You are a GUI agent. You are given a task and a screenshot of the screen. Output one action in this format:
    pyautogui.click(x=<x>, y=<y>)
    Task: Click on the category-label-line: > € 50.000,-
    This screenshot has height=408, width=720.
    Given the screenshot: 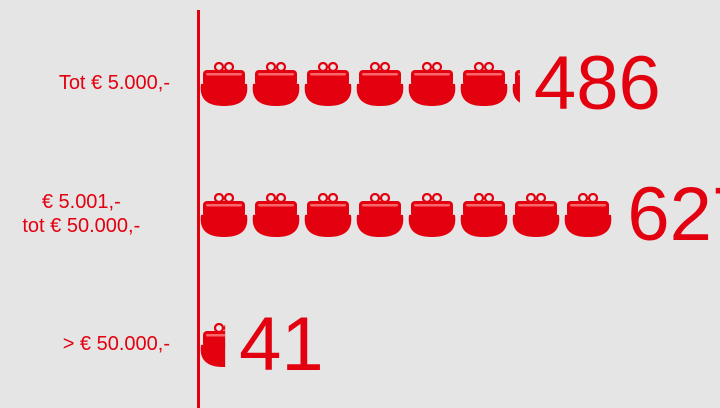 What is the action you would take?
    pyautogui.click(x=116, y=344)
    